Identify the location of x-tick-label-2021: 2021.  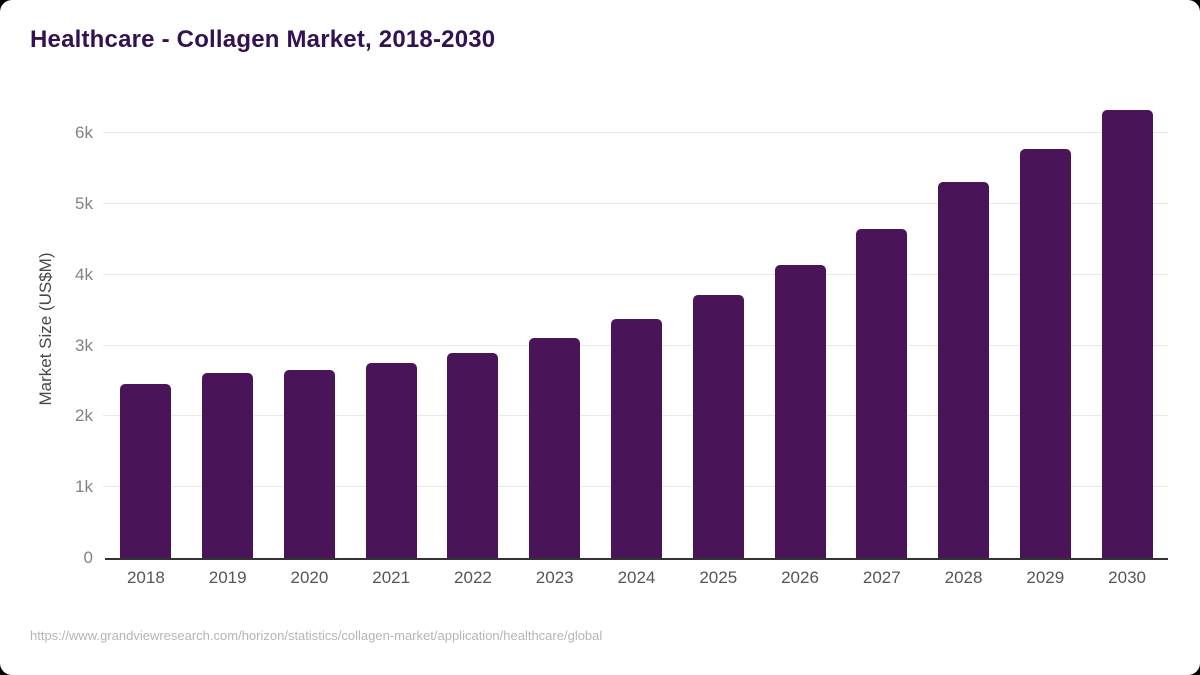
(391, 577).